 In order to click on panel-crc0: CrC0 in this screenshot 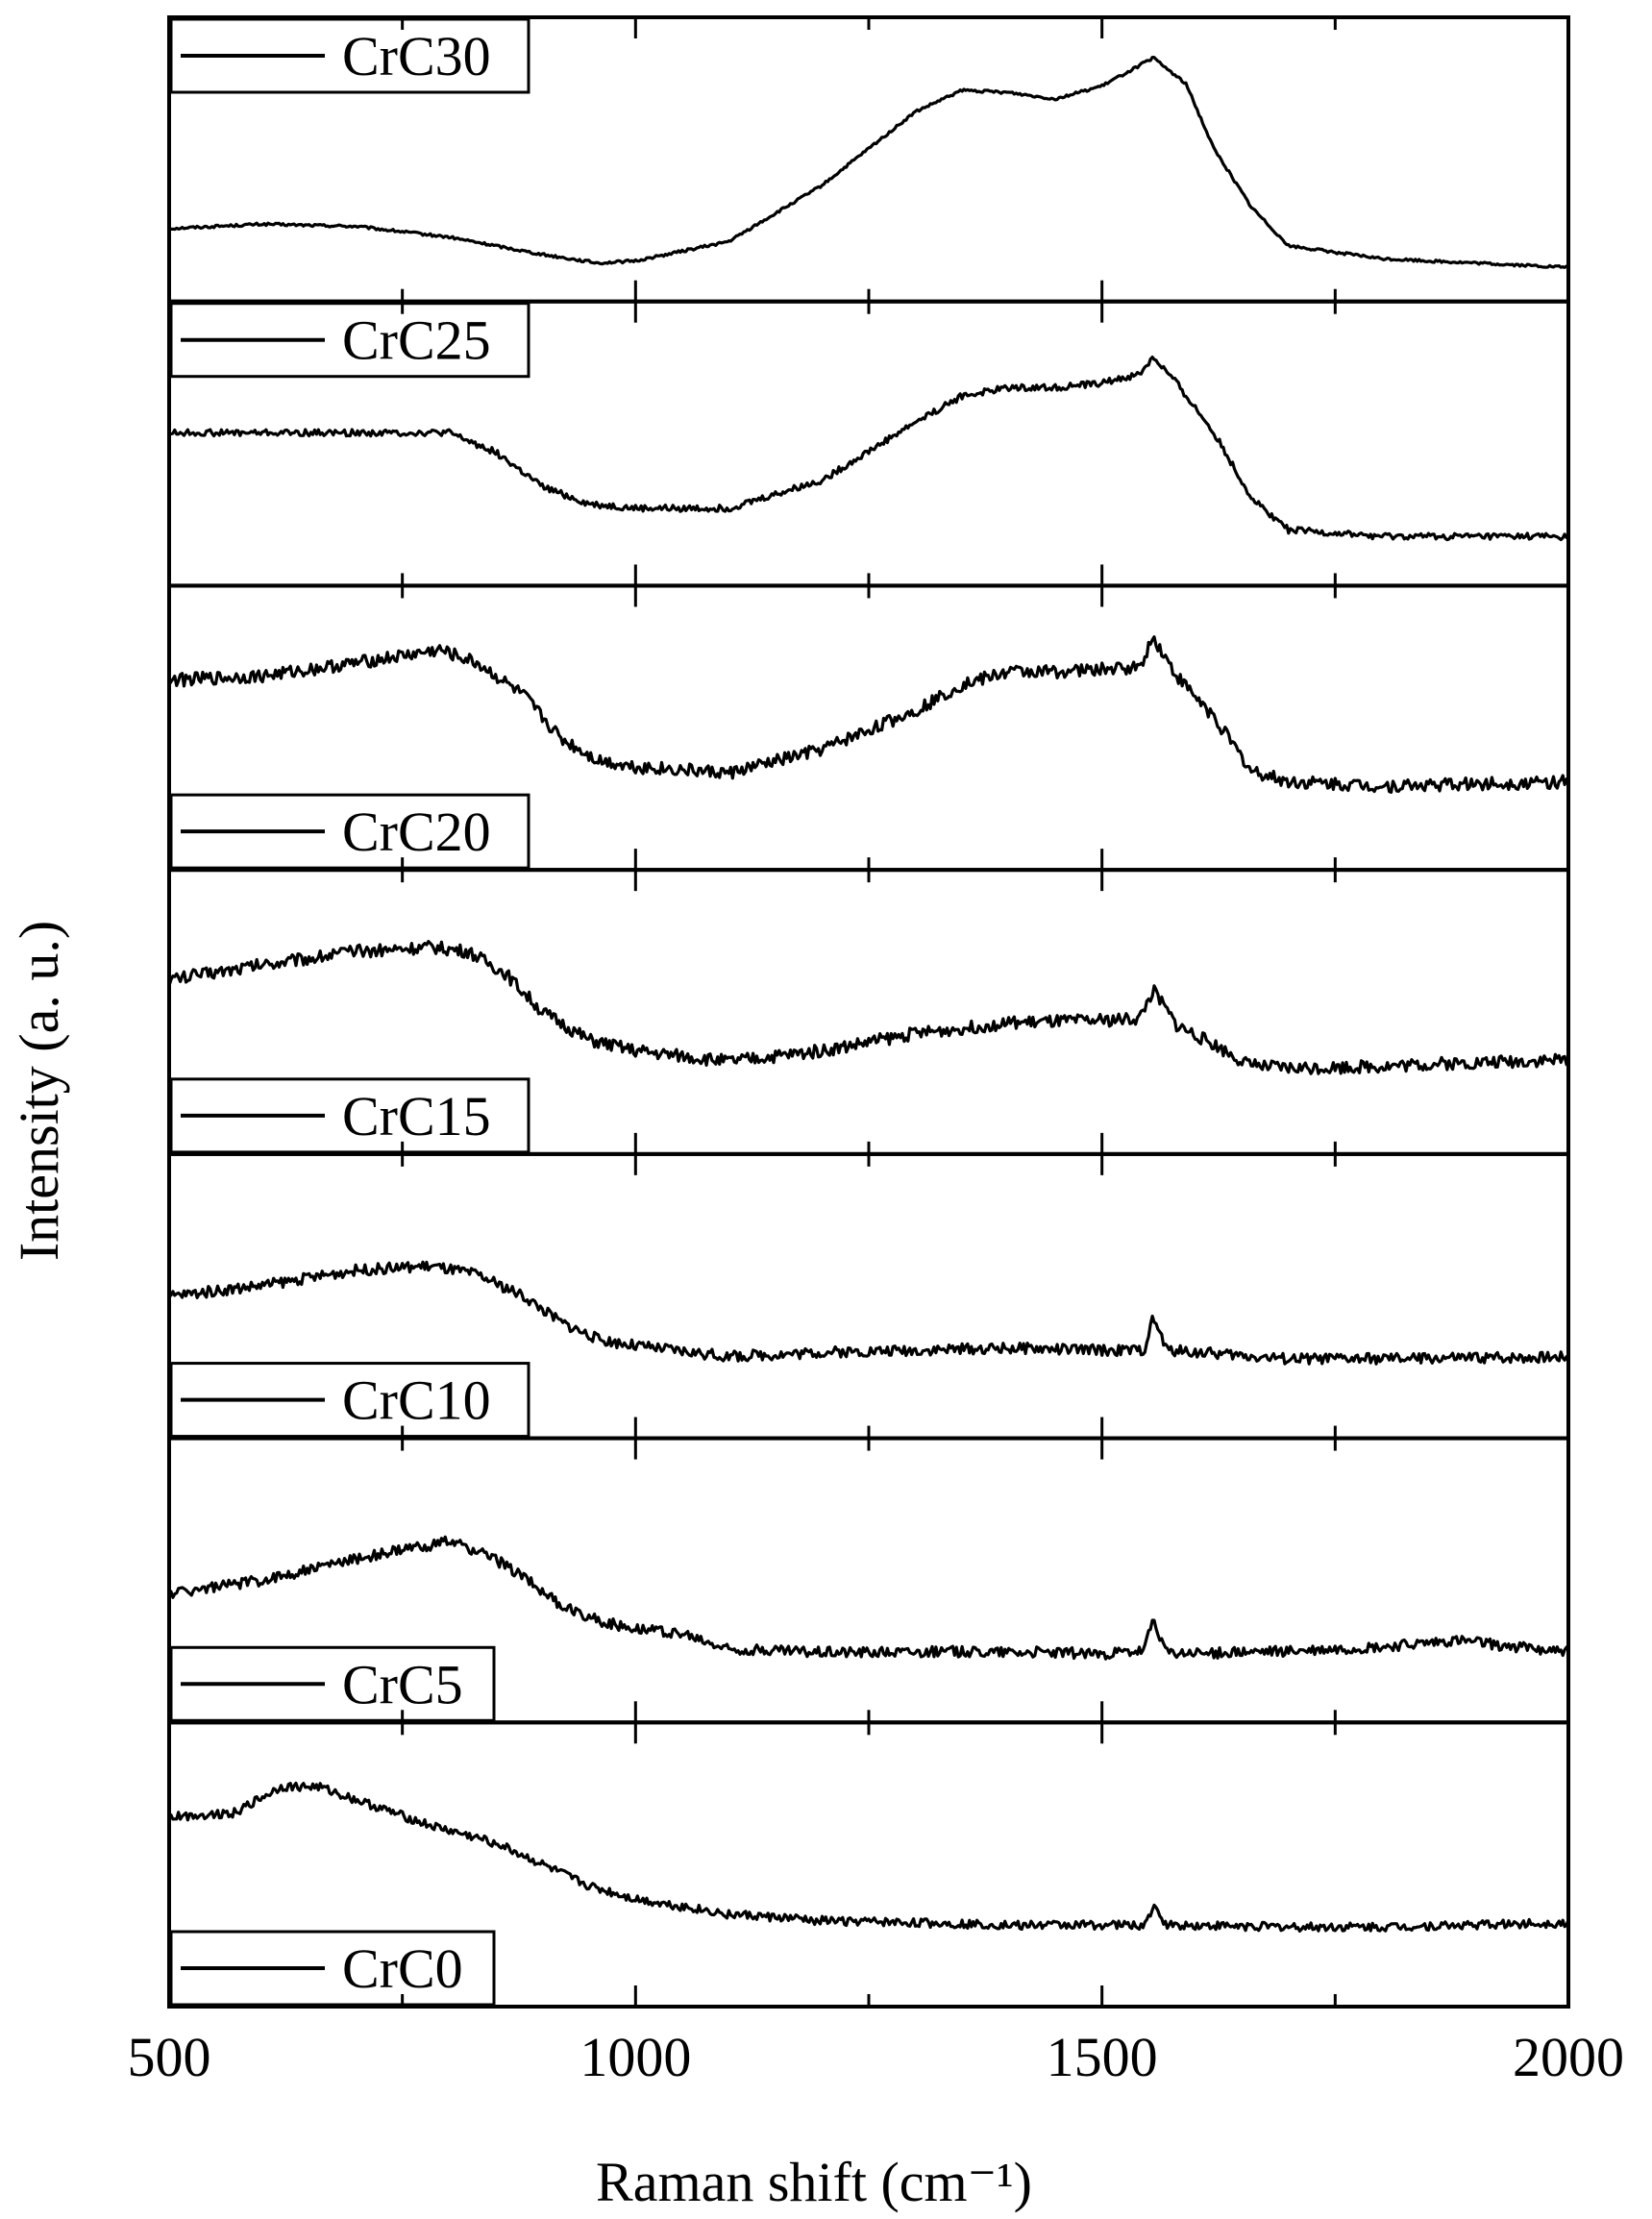, I will do `click(868, 1864)`.